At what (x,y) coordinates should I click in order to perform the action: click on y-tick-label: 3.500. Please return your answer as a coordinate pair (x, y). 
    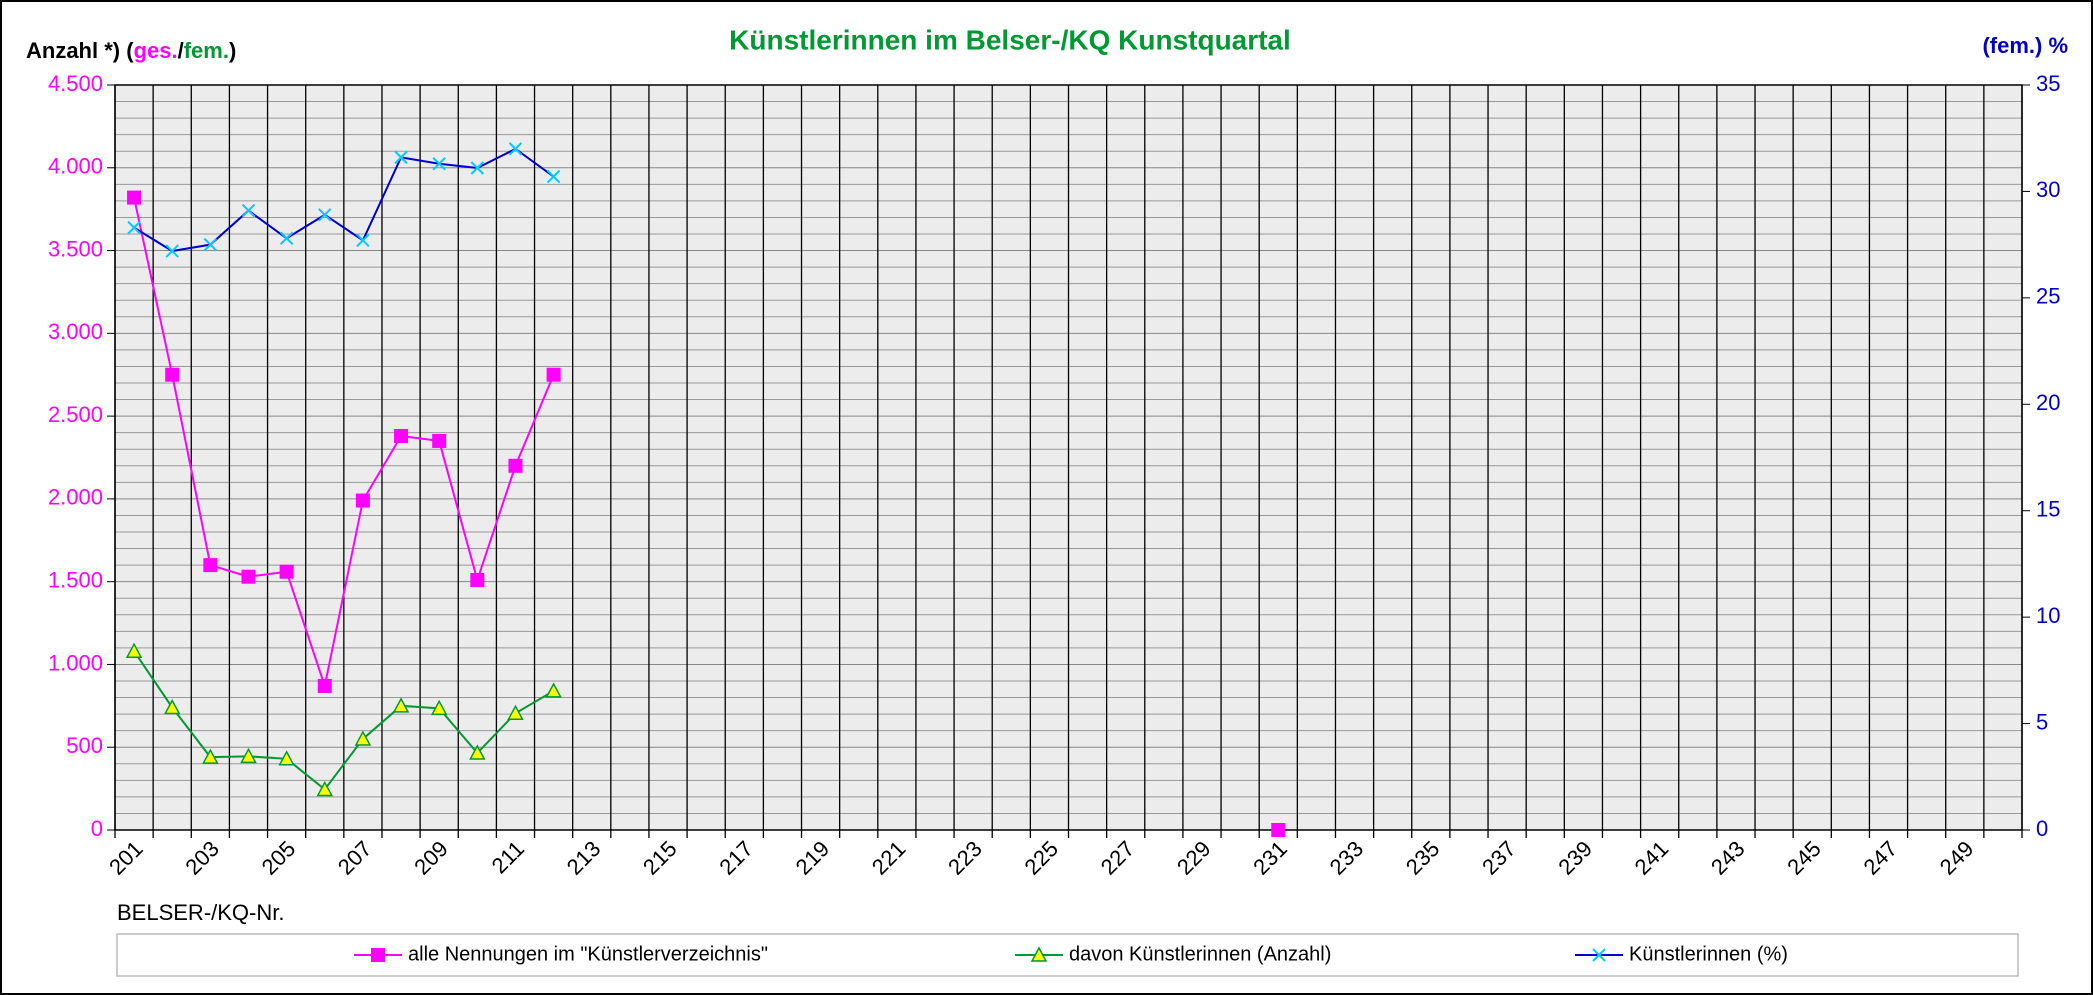
    Looking at the image, I should click on (75, 248).